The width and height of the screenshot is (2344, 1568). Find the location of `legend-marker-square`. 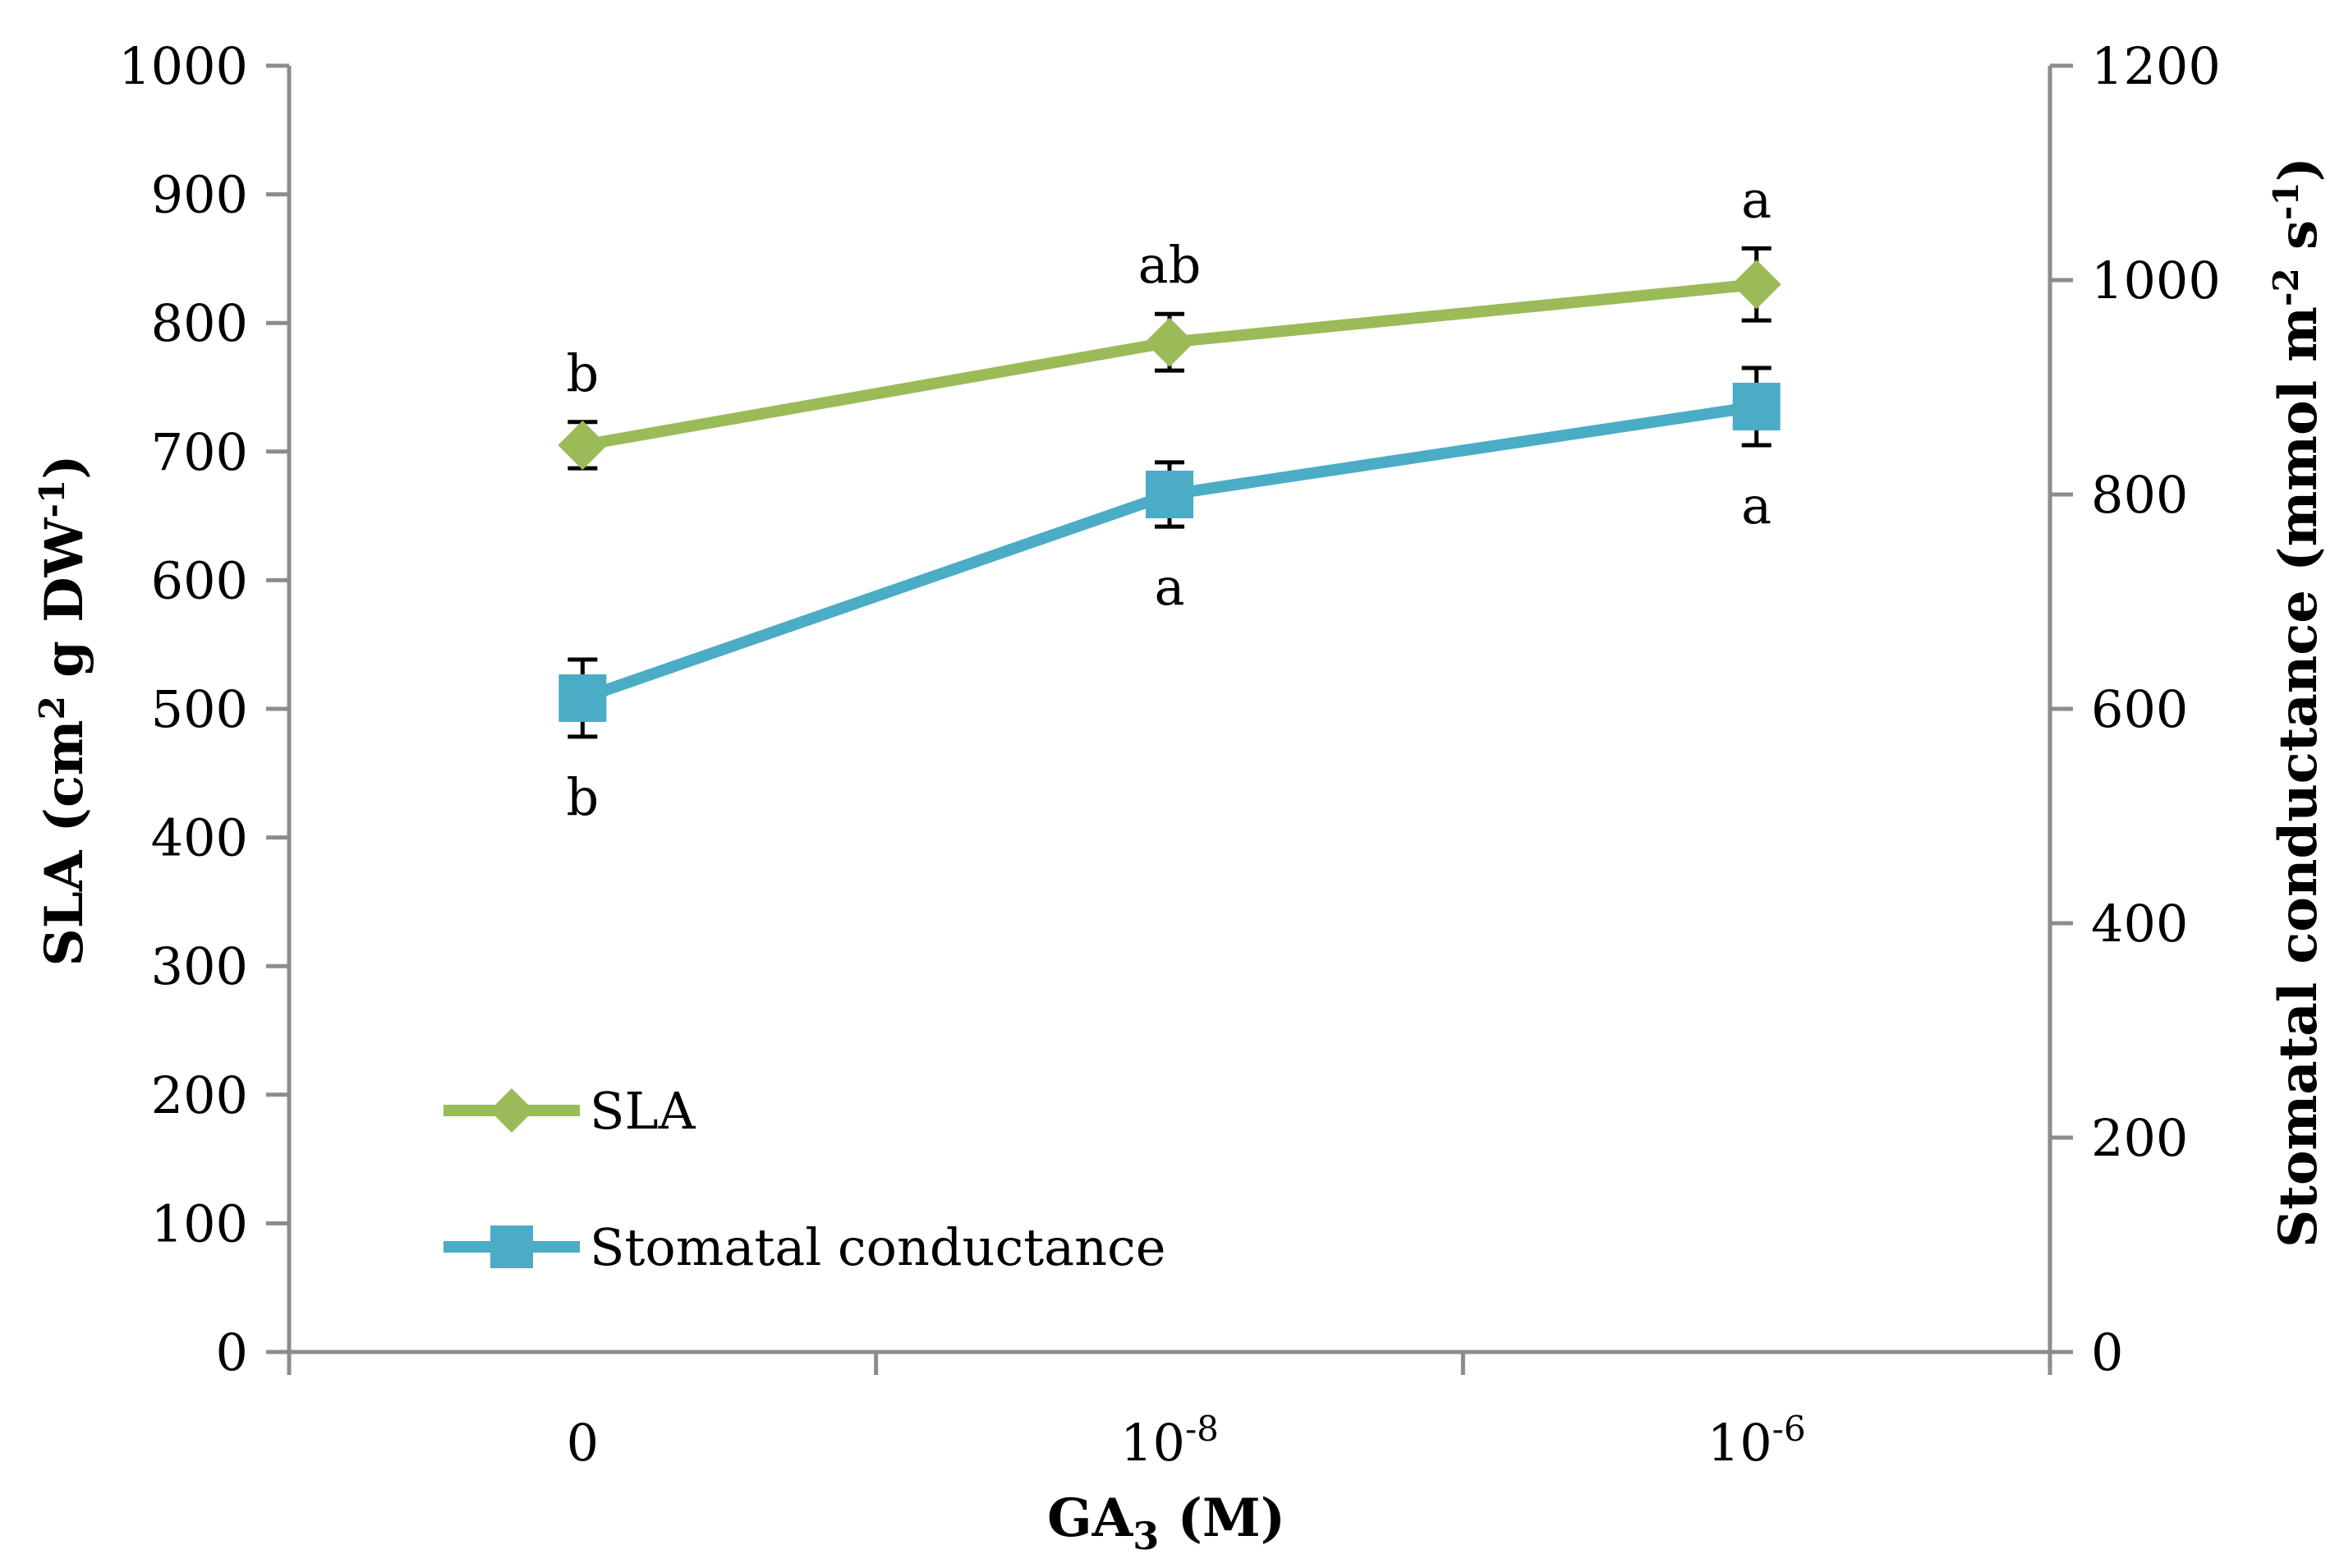

legend-marker-square is located at coordinates (512, 1246).